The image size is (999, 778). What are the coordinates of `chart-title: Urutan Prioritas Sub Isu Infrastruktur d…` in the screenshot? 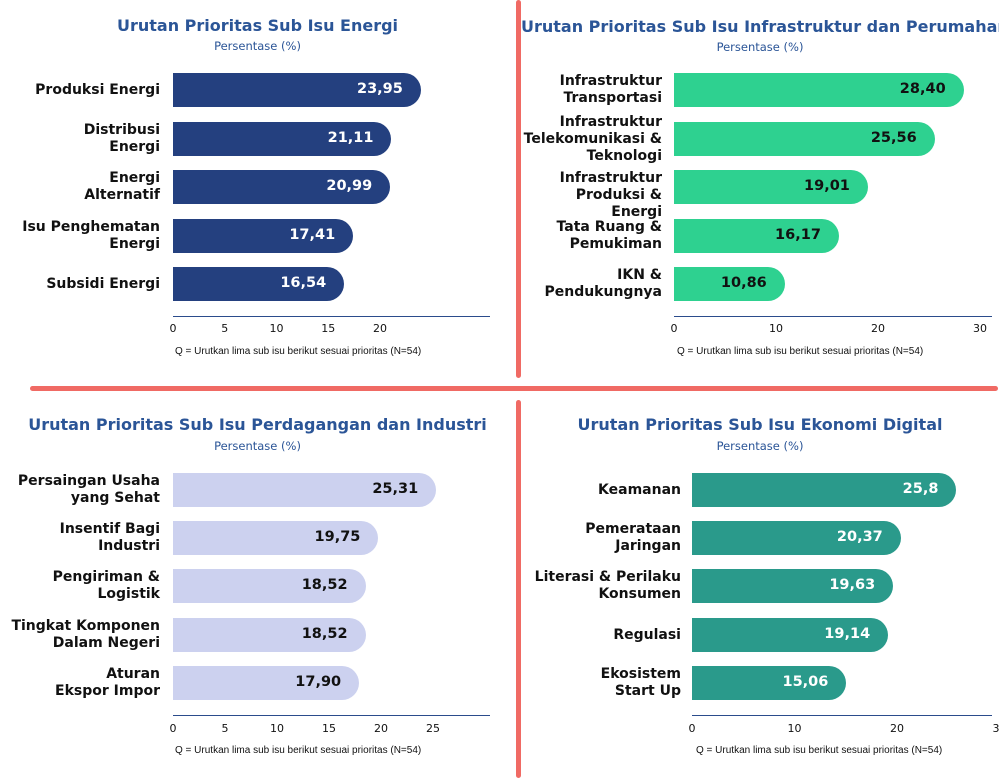 It's located at (760, 26).